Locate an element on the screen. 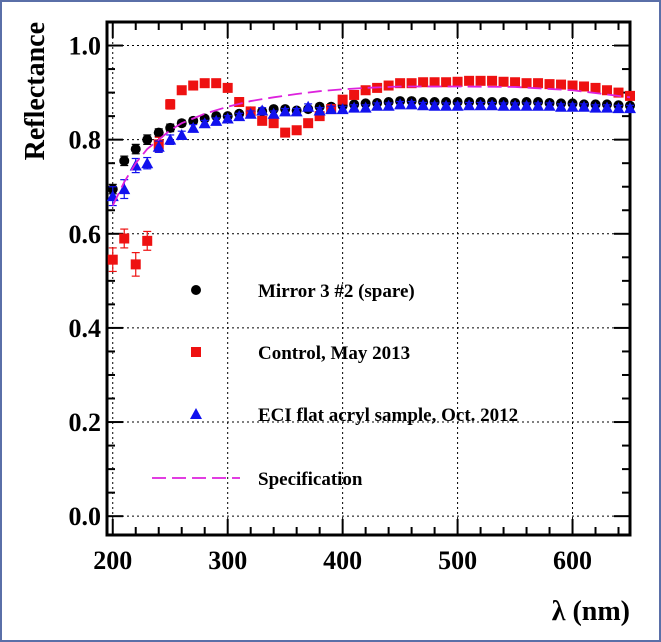  y-tick-label: 0.6 is located at coordinates (85, 234).